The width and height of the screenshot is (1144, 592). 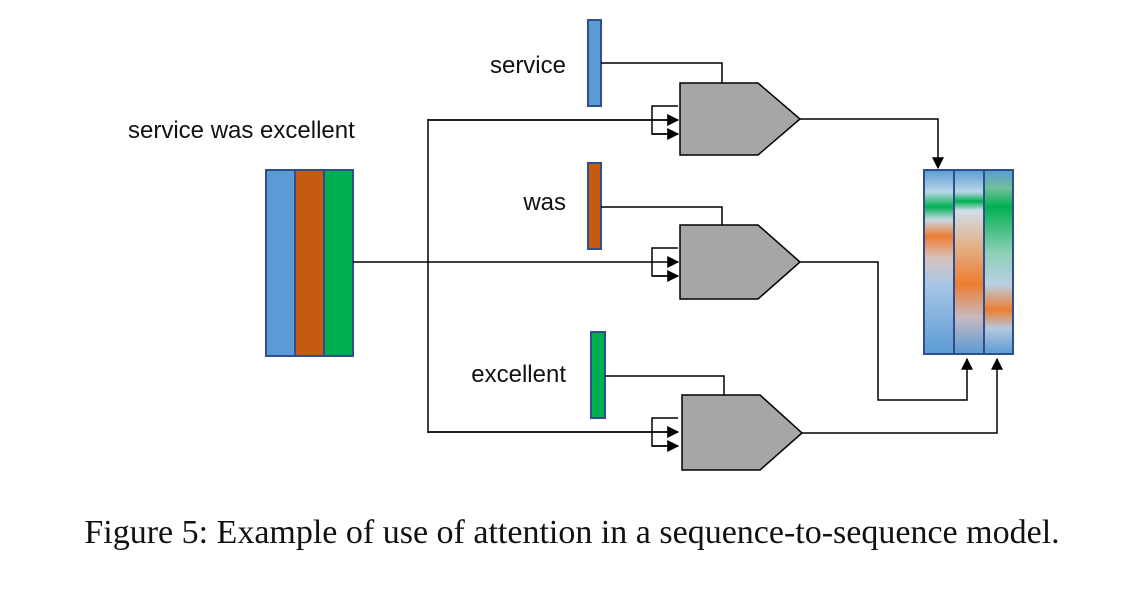 What do you see at coordinates (544, 202) in the screenshot?
I see `word-label-was: was` at bounding box center [544, 202].